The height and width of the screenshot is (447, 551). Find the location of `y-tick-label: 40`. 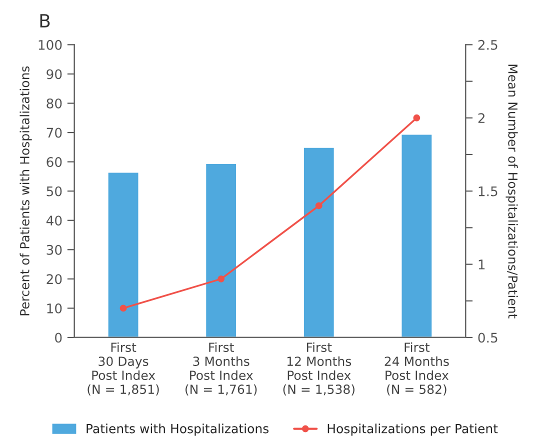

y-tick-label: 40 is located at coordinates (54, 221).